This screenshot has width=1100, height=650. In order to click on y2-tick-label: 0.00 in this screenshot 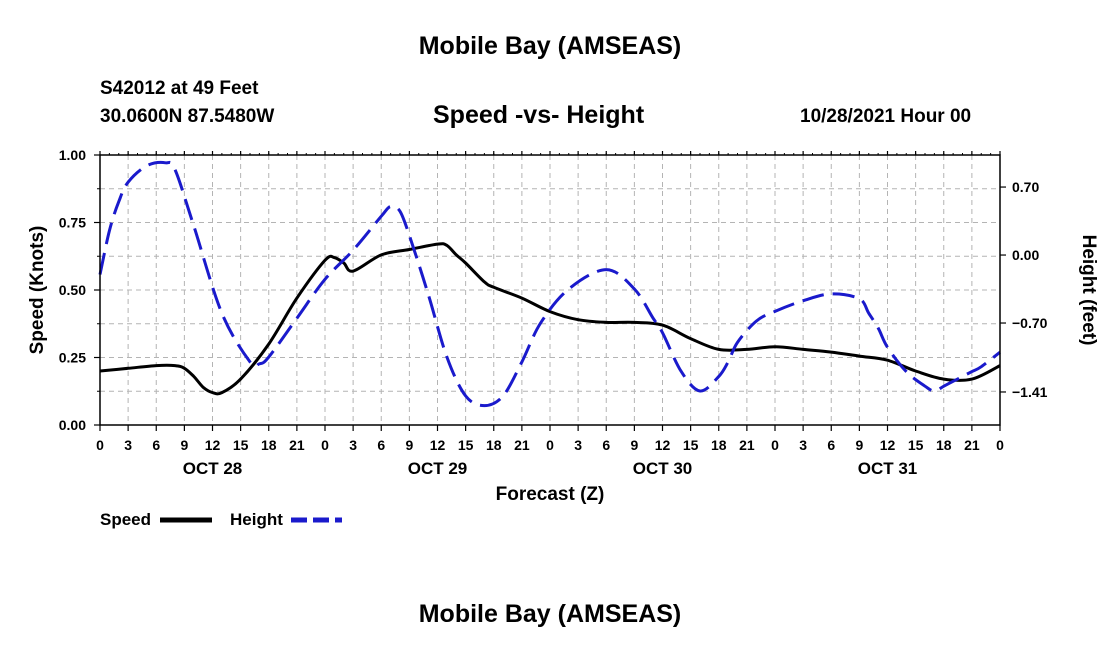, I will do `click(1025, 255)`.